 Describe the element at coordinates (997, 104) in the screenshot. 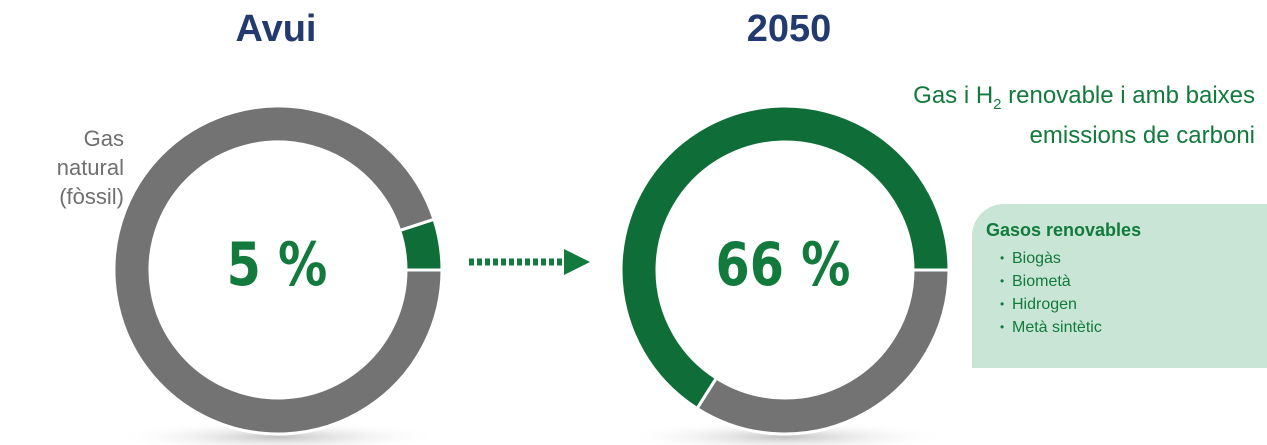

I see `renewable-label-subscript: 2` at that location.